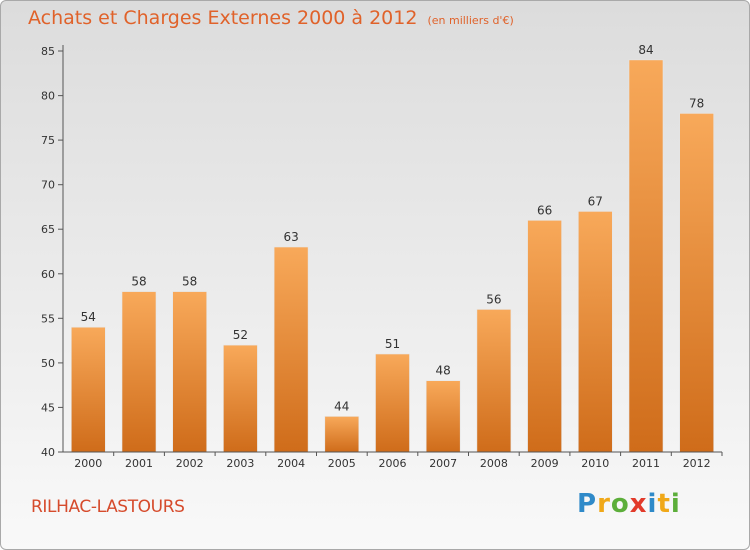 The image size is (750, 550). Describe the element at coordinates (646, 463) in the screenshot. I see `x-tick-label: 2011` at that location.